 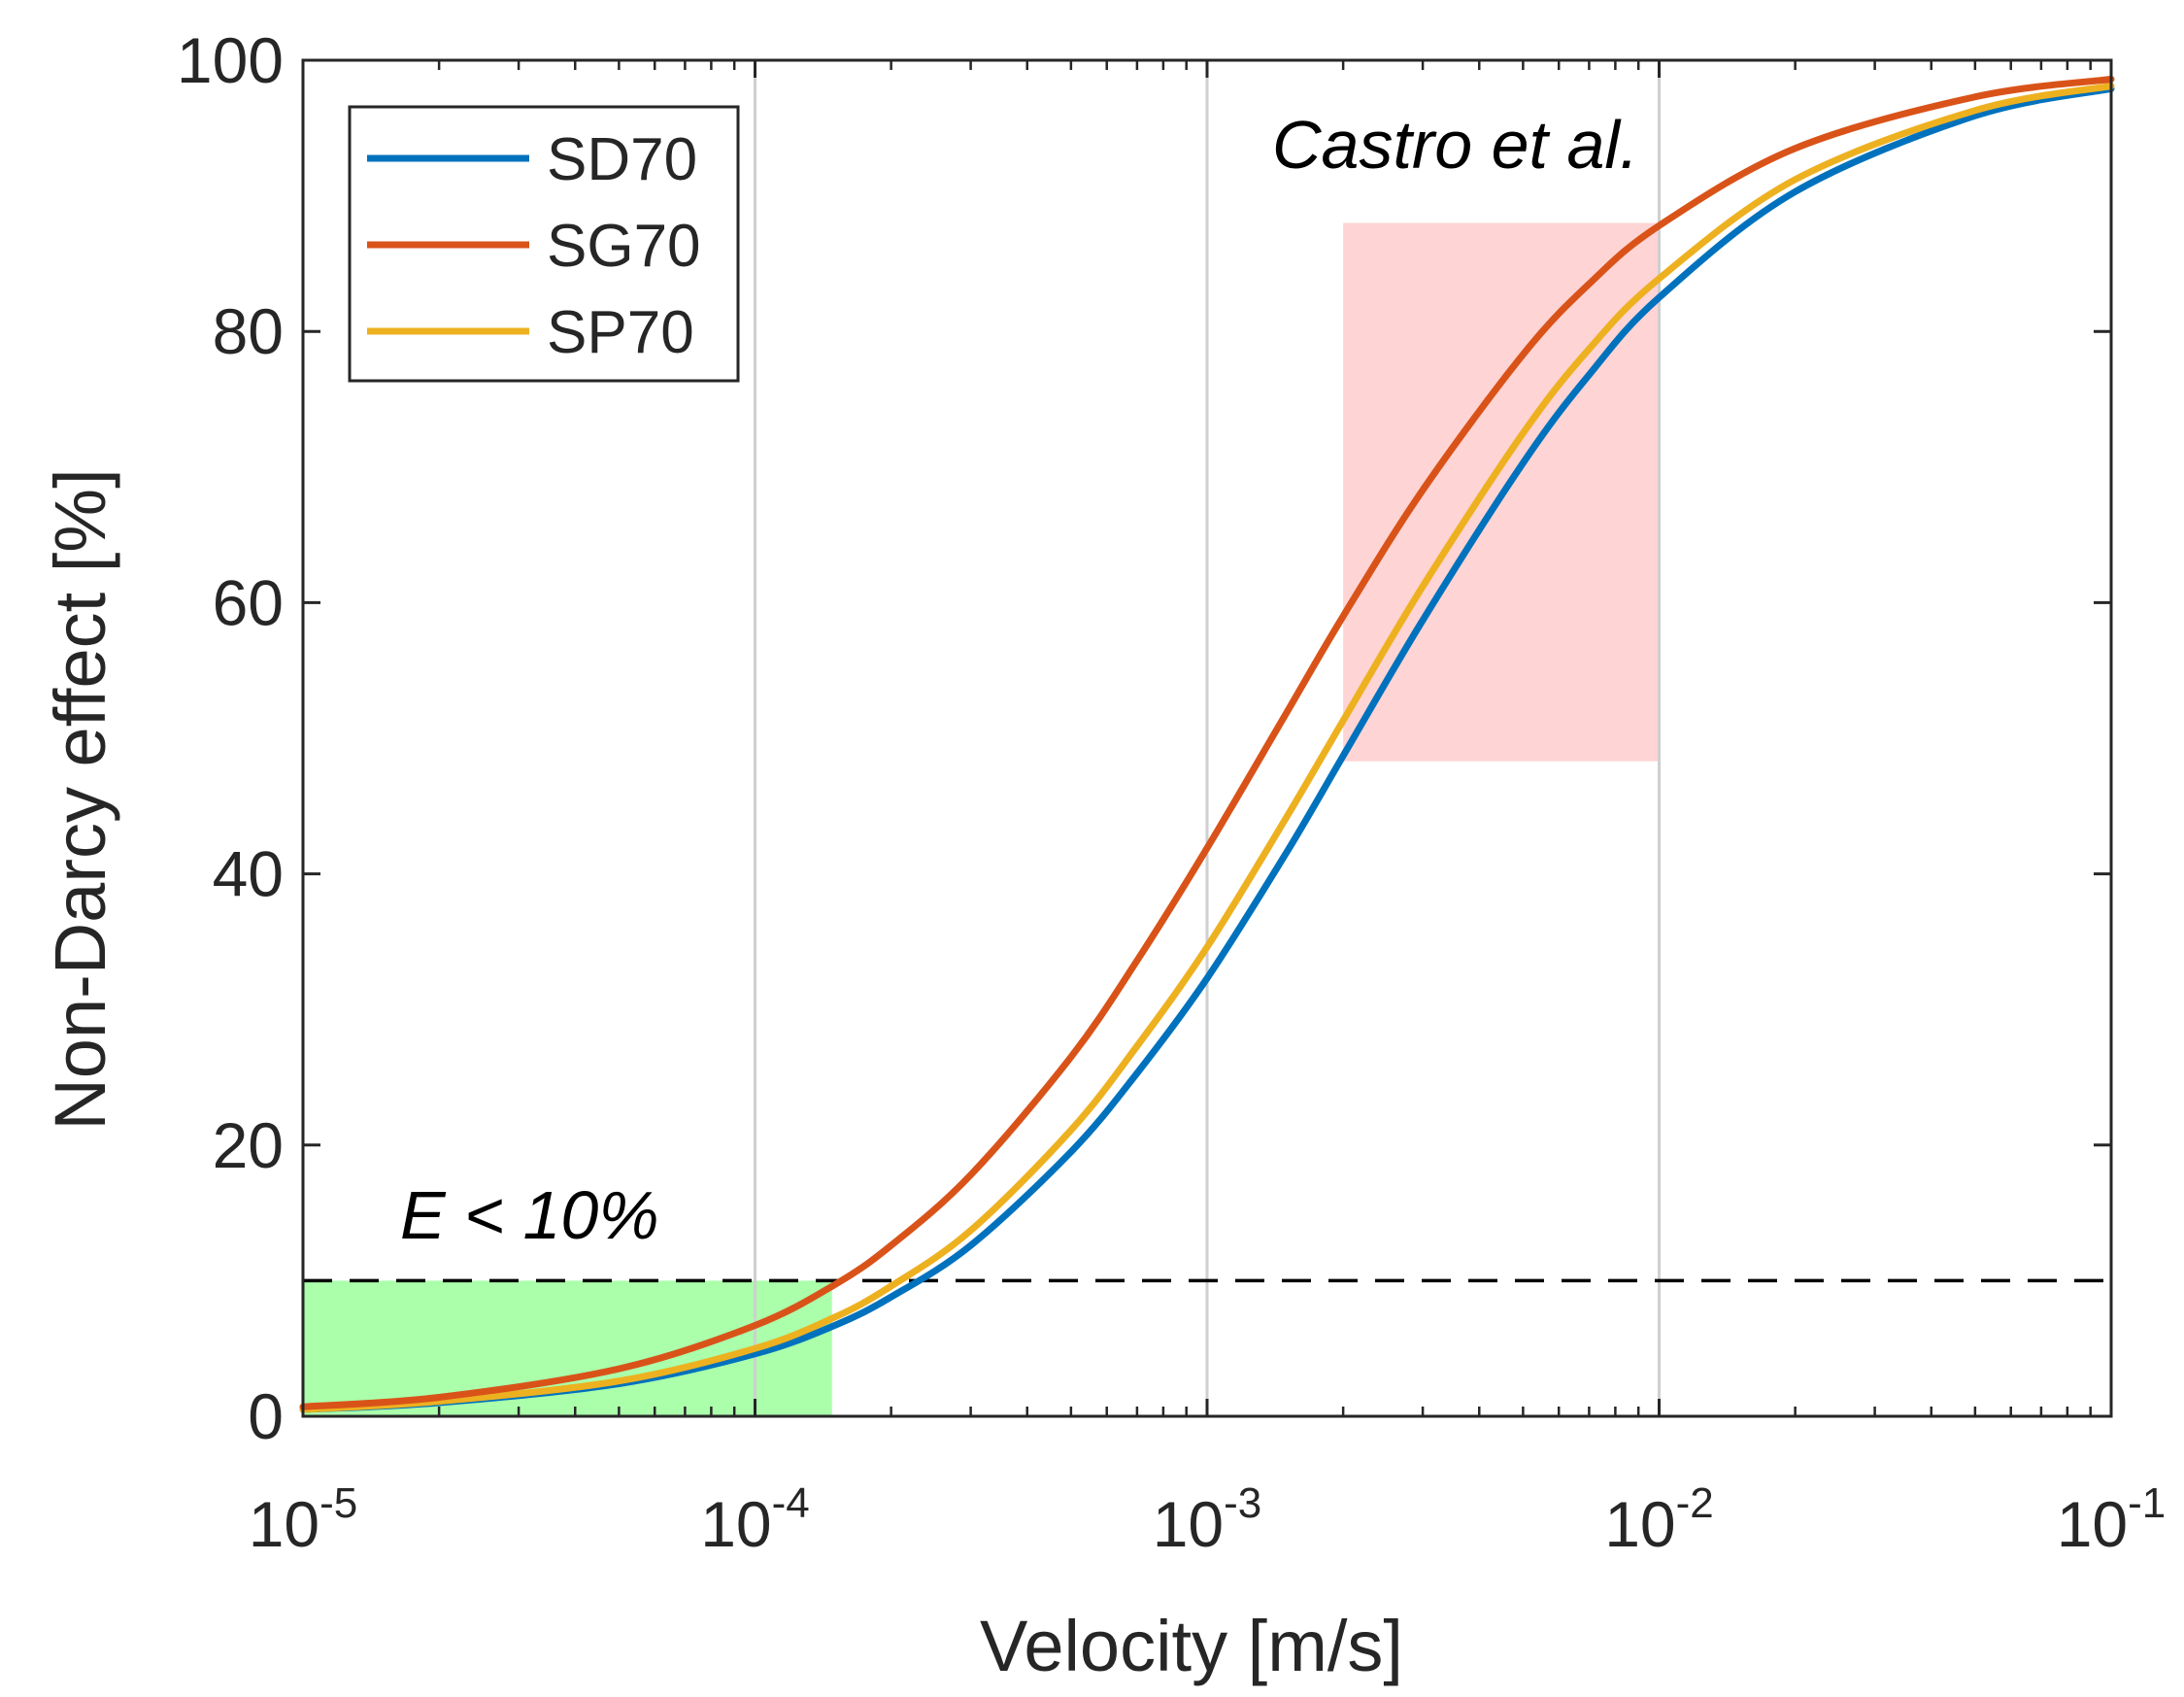 What do you see at coordinates (755, 1519) in the screenshot?
I see `x-tick-label: 10⁻⁴` at bounding box center [755, 1519].